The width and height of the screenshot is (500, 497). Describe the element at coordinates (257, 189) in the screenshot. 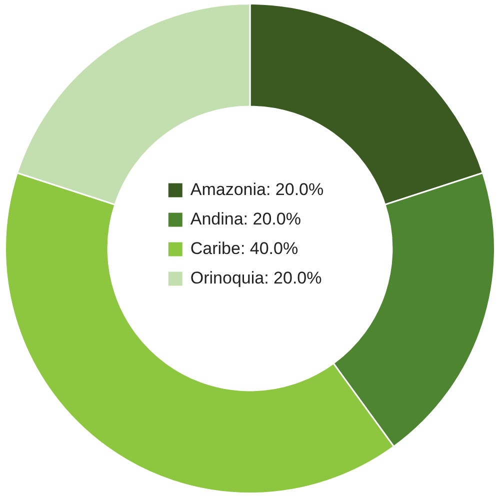

I see `legend-label: Amazonia: 20.0%` at that location.